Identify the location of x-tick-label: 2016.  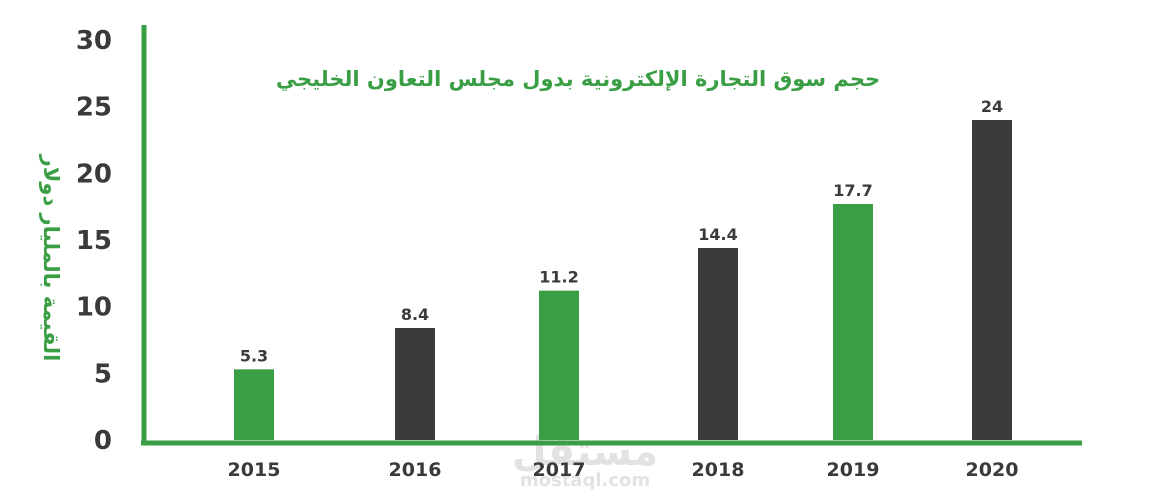
(415, 470).